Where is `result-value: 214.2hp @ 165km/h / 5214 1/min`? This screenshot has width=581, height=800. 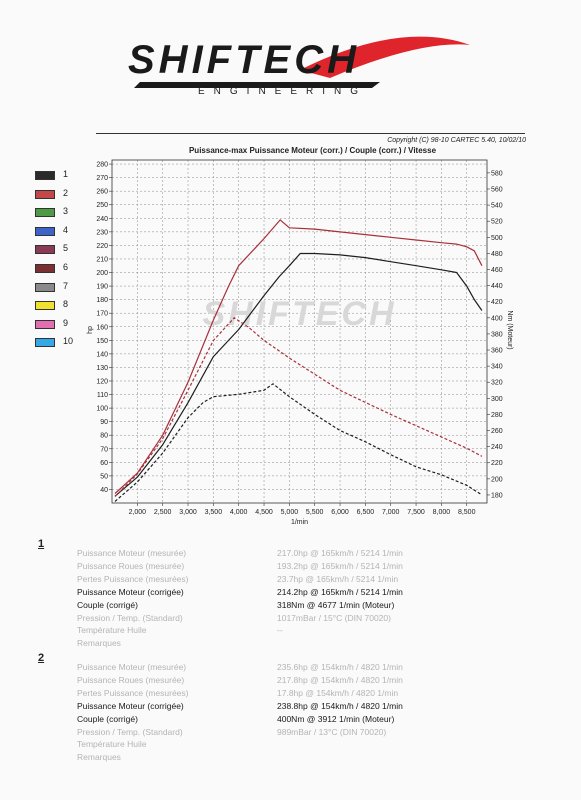
result-value: 214.2hp @ 165km/h / 5214 1/min is located at coordinates (340, 591).